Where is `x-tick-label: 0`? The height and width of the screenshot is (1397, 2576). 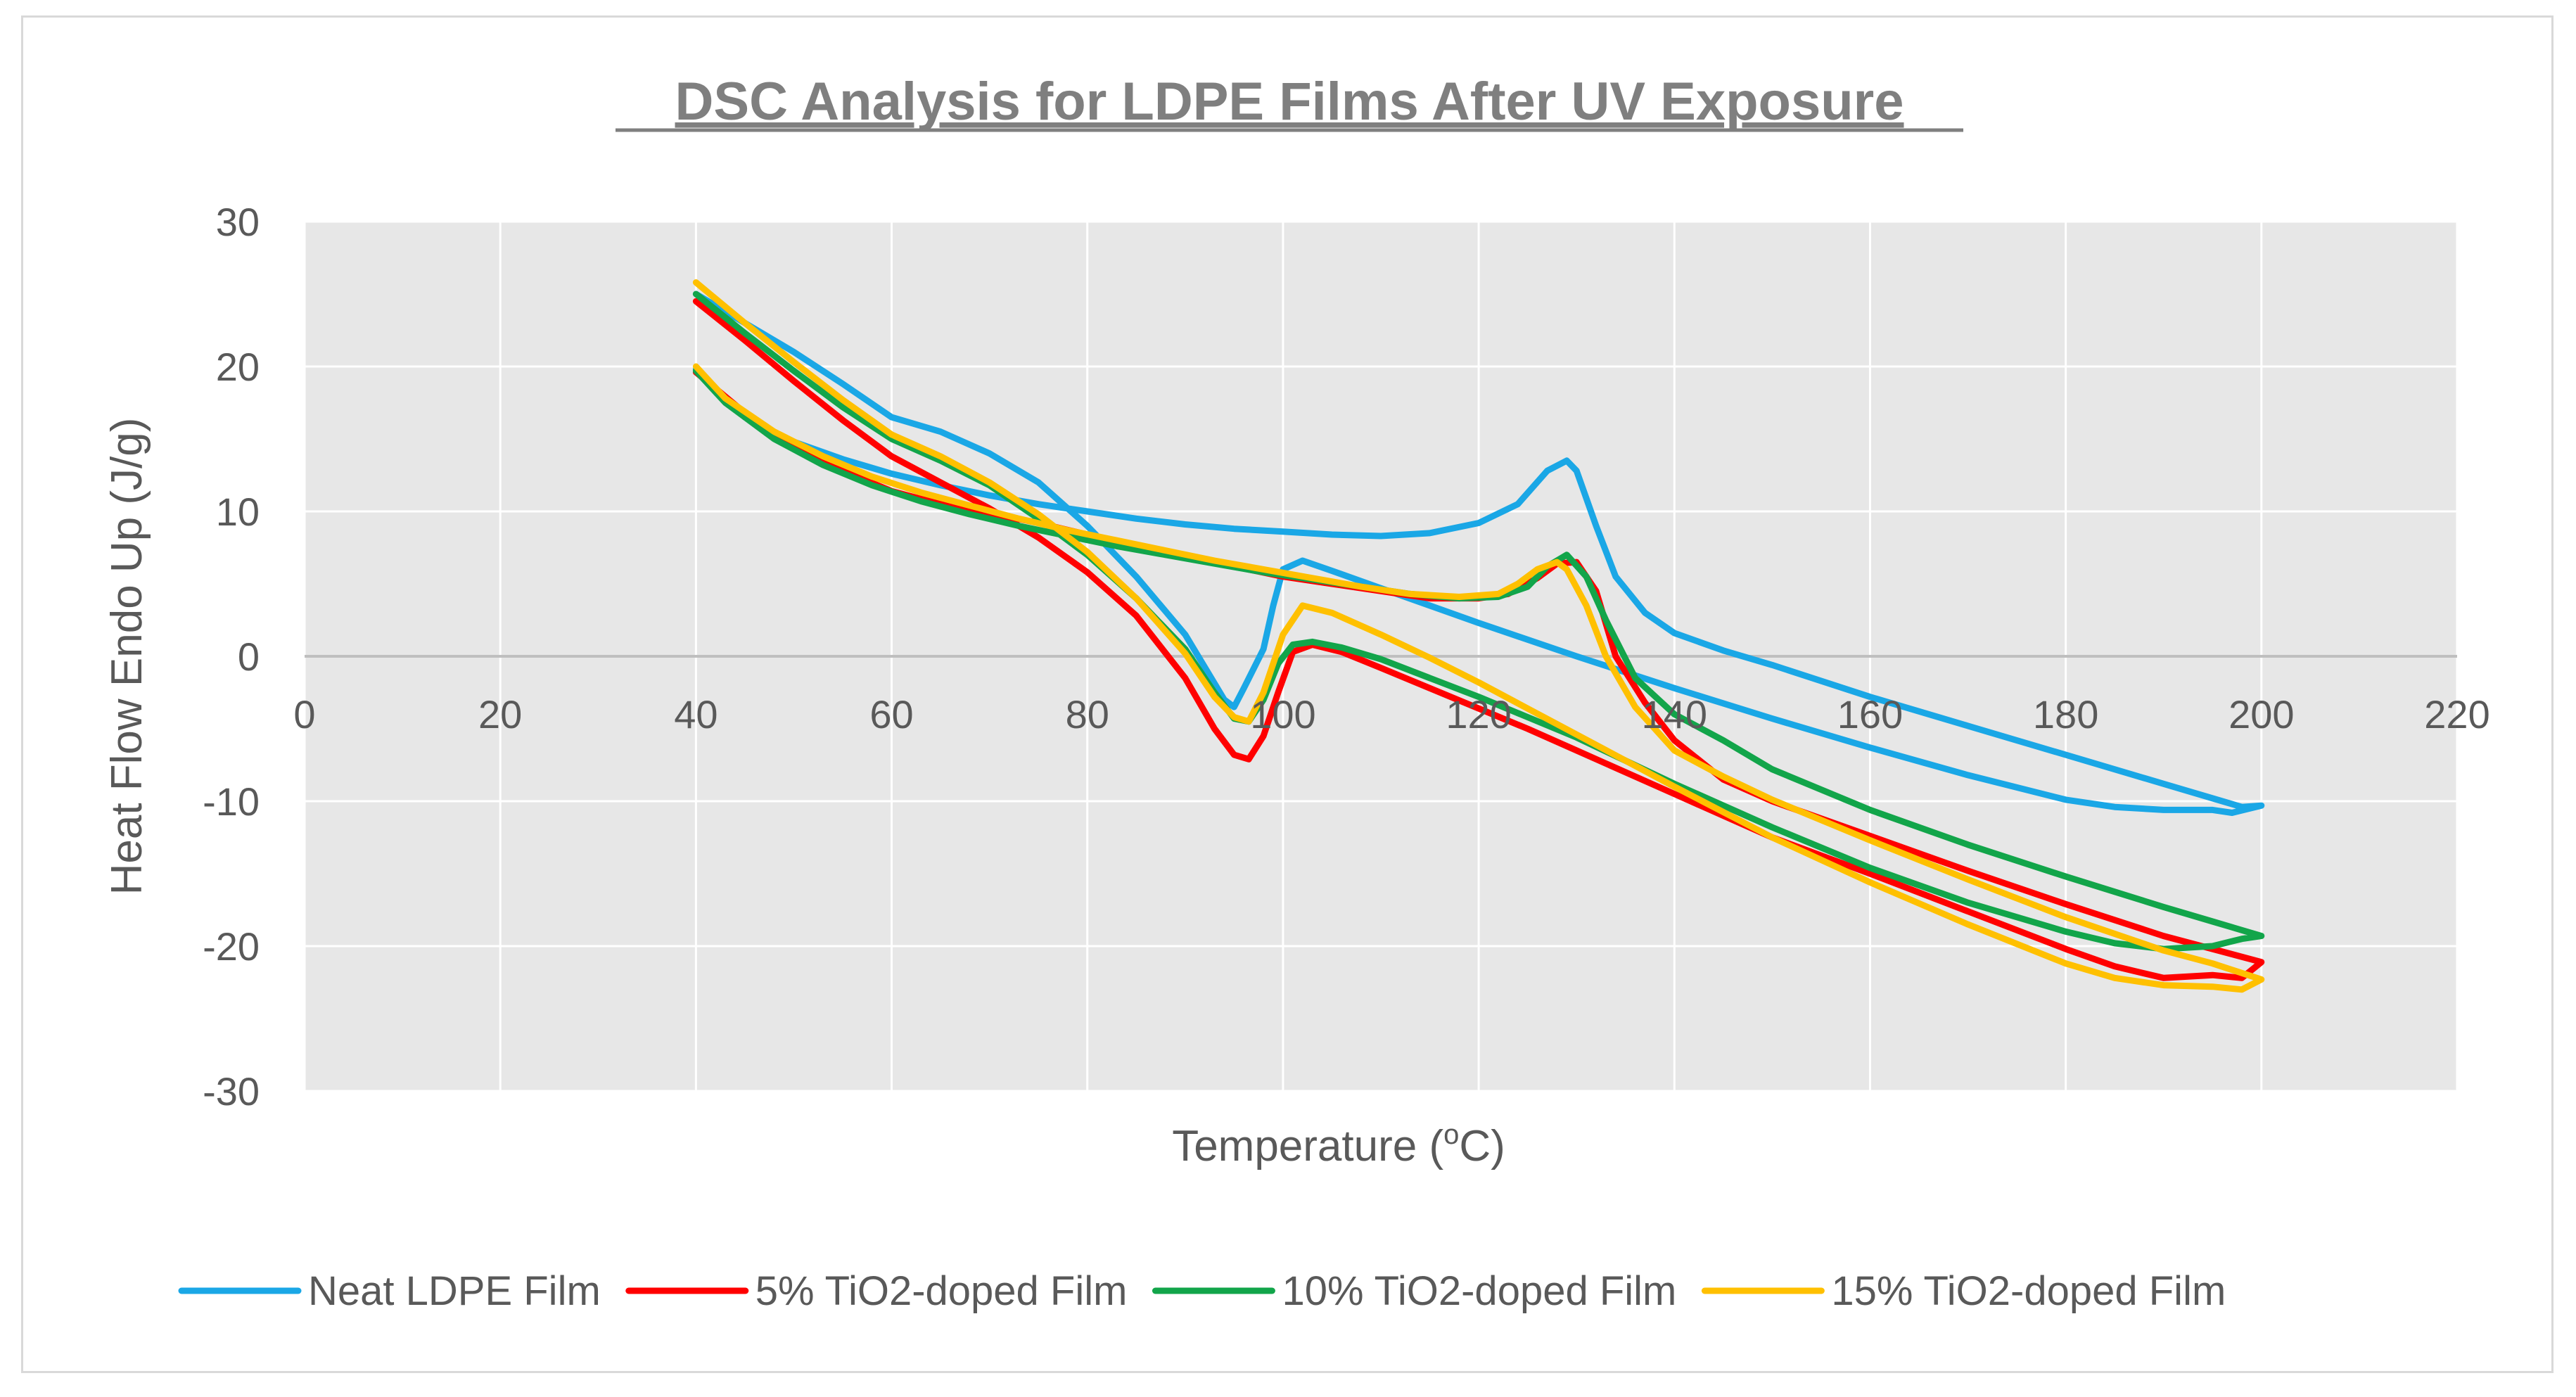 x-tick-label: 0 is located at coordinates (304, 714).